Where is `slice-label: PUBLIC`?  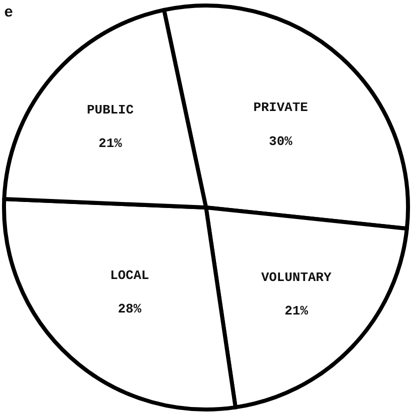
slice-label: PUBLIC is located at coordinates (110, 110).